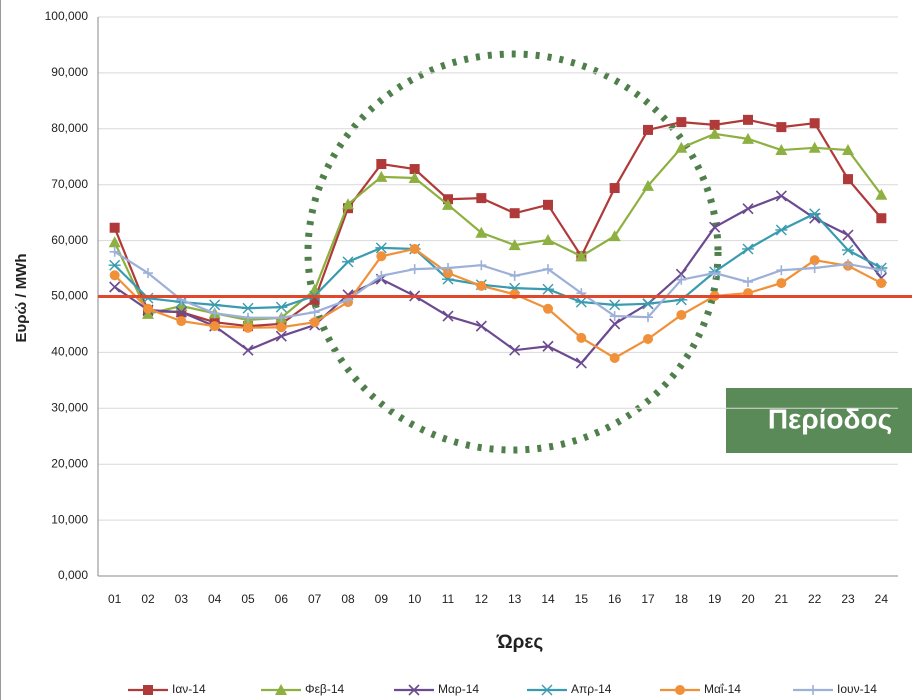 The width and height of the screenshot is (912, 700). Describe the element at coordinates (382, 599) in the screenshot. I see `x-tick-label: 09` at that location.